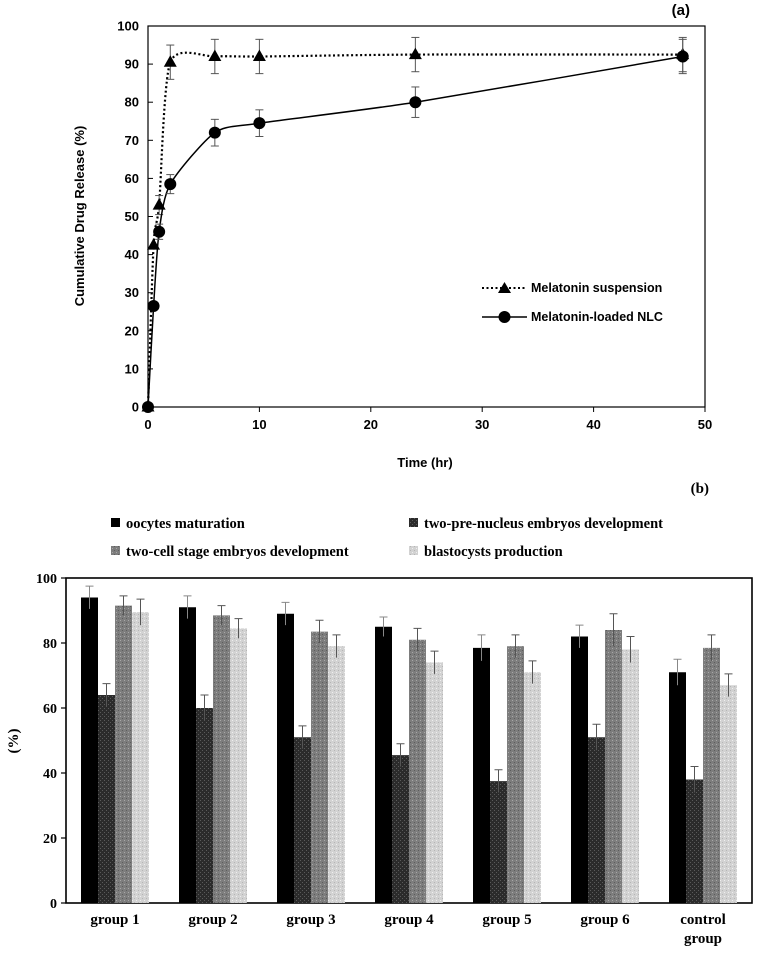 This screenshot has height=954, width=773. What do you see at coordinates (114, 920) in the screenshot?
I see `category-label-group-1: group 1` at bounding box center [114, 920].